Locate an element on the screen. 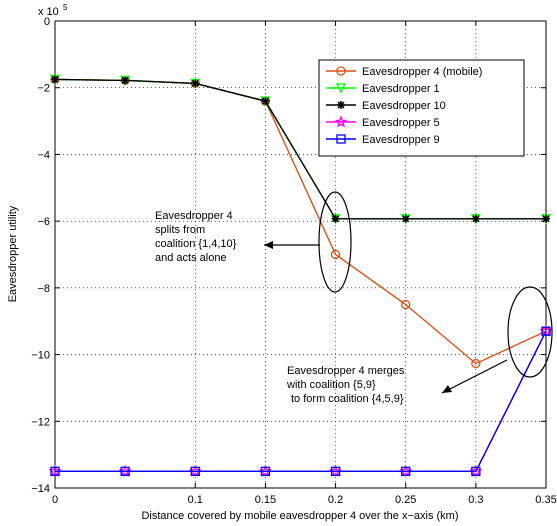 Image resolution: width=557 pixels, height=526 pixels. annotation-ellipse-split is located at coordinates (335, 242).